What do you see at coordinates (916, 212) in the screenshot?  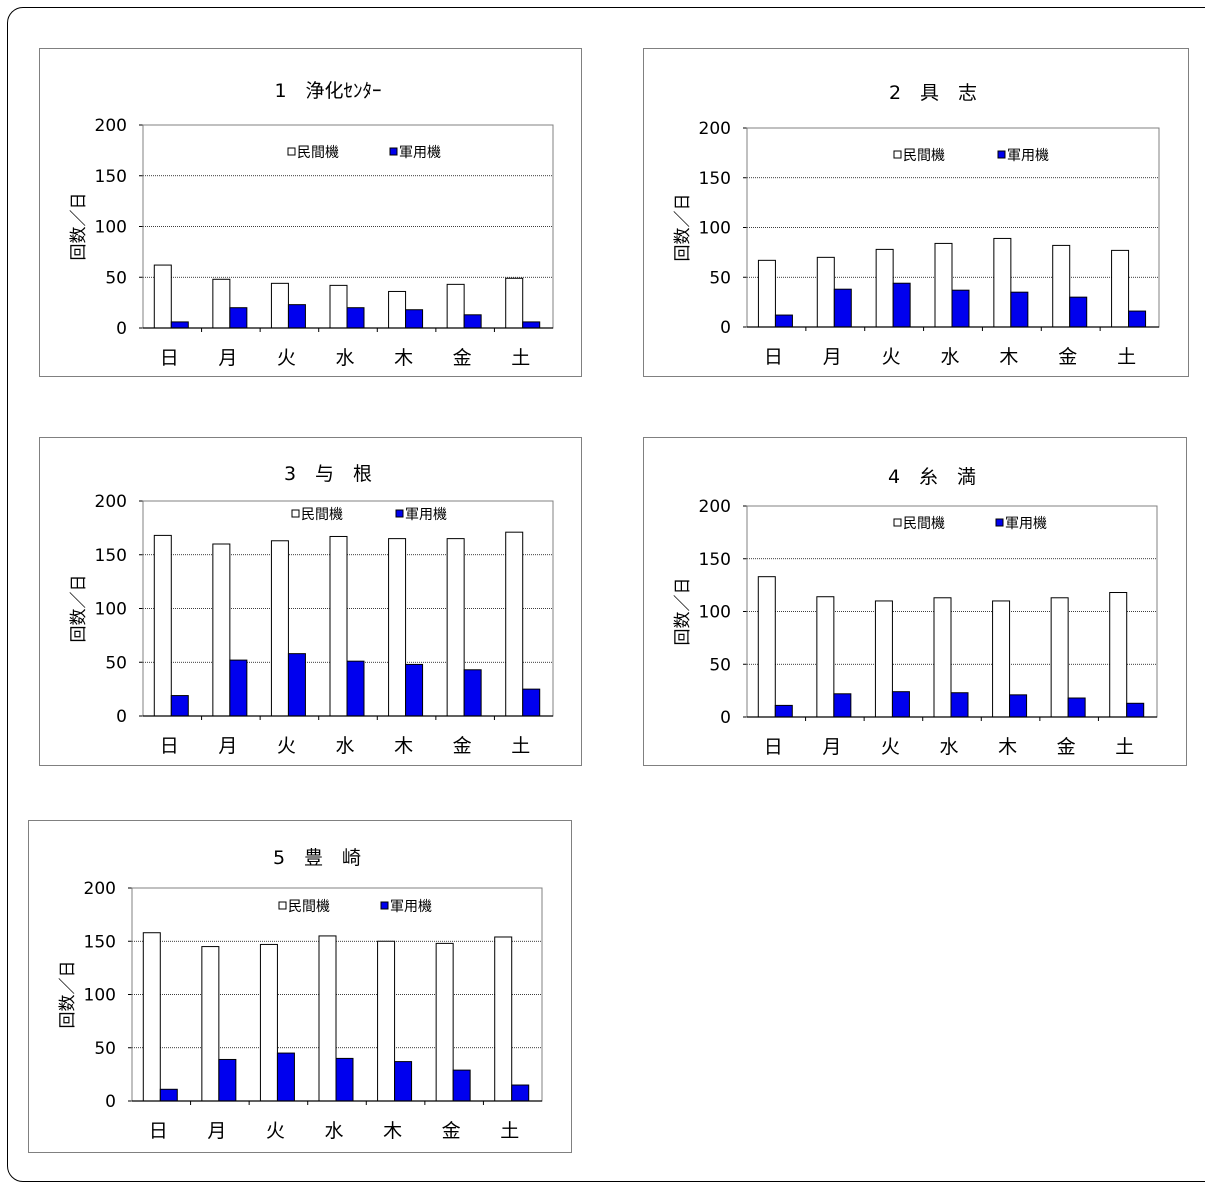 I see `chart-panel-2: 2 具 志回数／日 0 50 100 150 200 日 月 火 水 木 金 土 民間機 軍用機` at bounding box center [916, 212].